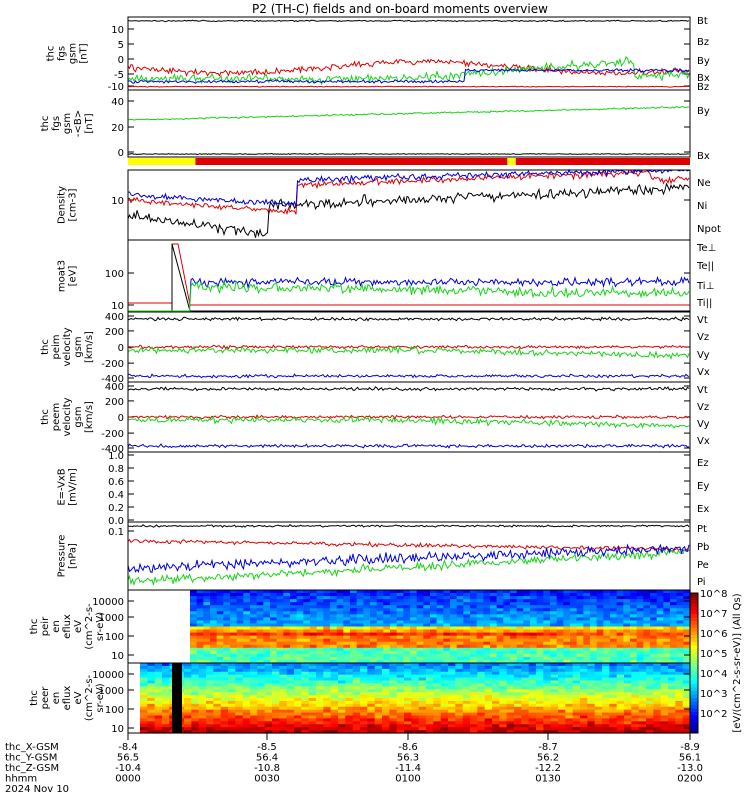 The width and height of the screenshot is (750, 800). Describe the element at coordinates (694, 724) in the screenshot. I see `colorbar-segment` at that location.